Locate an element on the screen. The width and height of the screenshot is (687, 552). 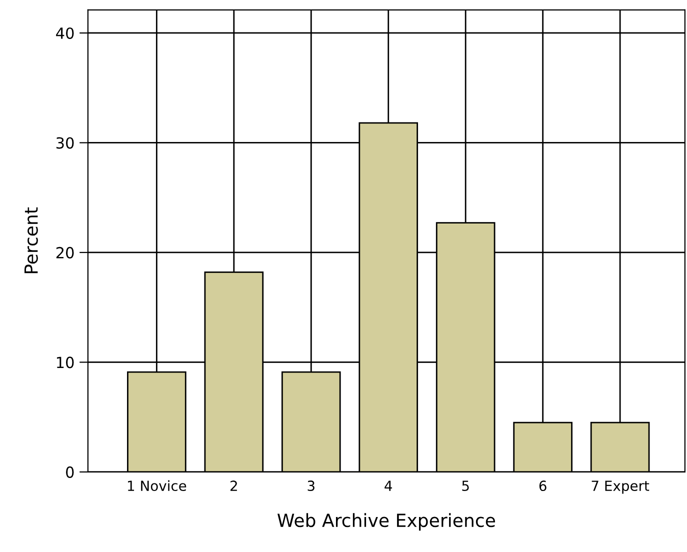
x-tick-label: 5 is located at coordinates (465, 486).